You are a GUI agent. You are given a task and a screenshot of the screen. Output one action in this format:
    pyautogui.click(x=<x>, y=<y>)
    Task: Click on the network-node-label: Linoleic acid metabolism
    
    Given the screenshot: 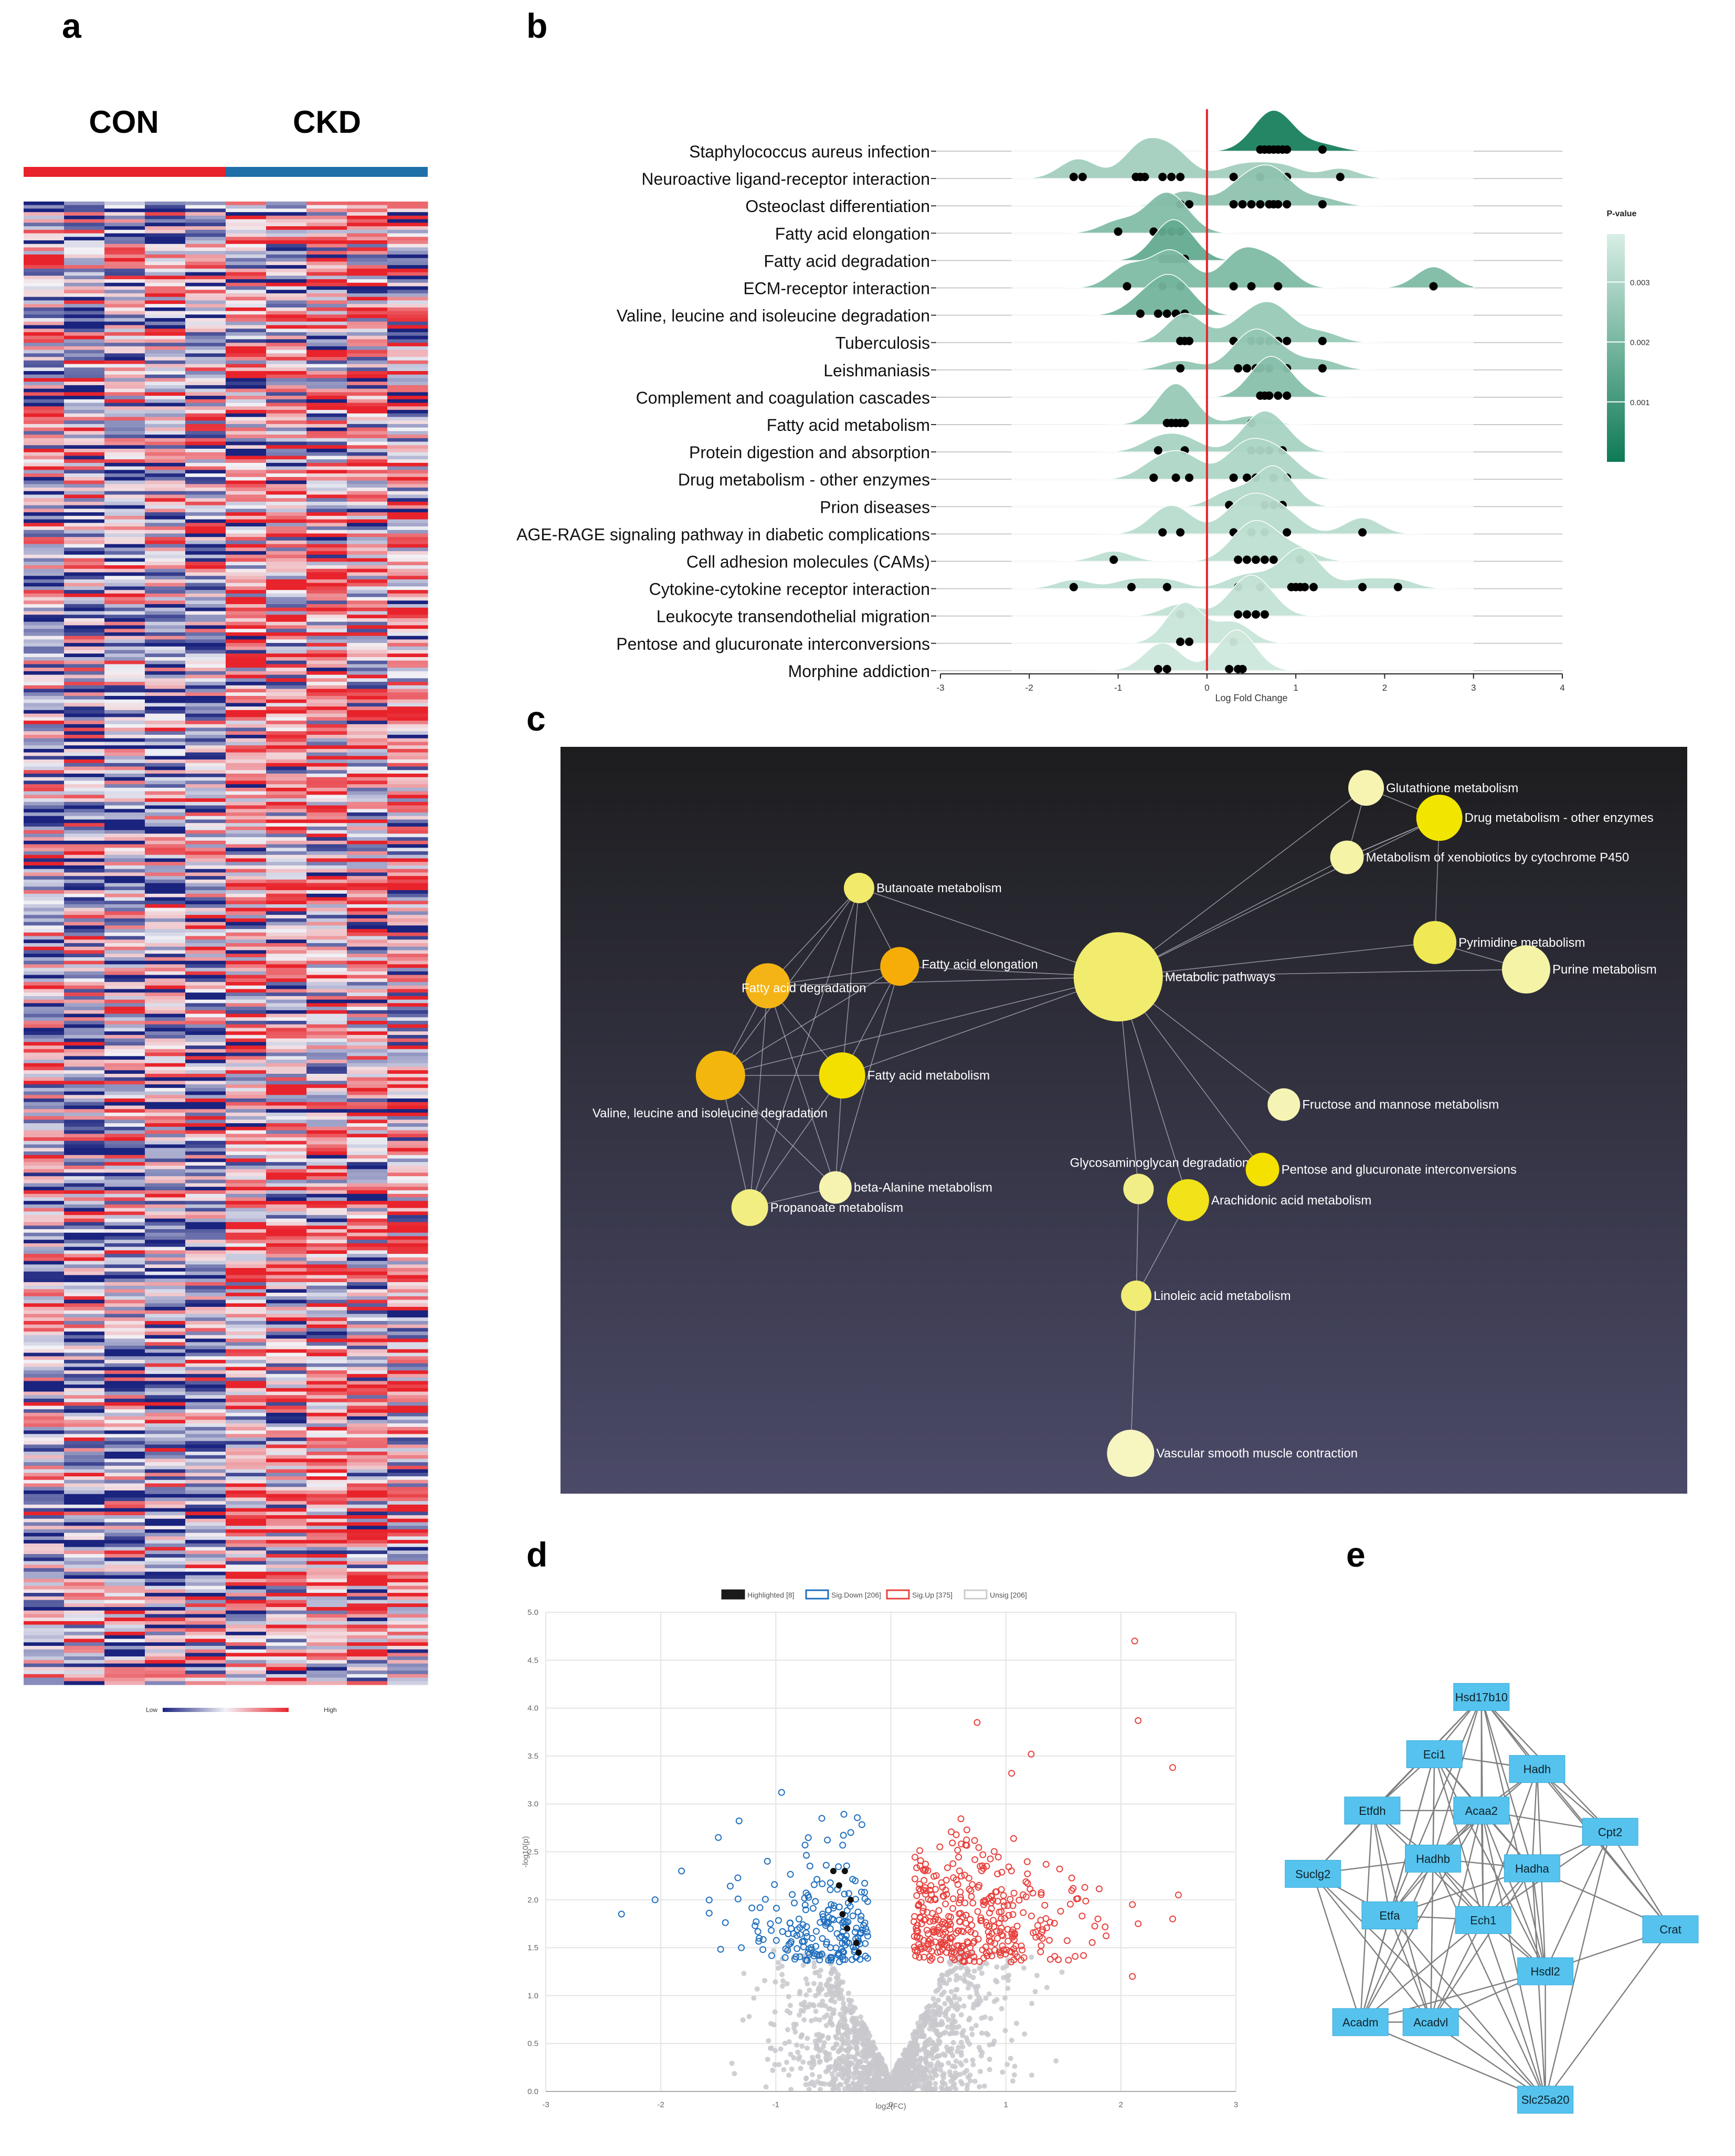 What is the action you would take?
    pyautogui.click(x=1222, y=1296)
    